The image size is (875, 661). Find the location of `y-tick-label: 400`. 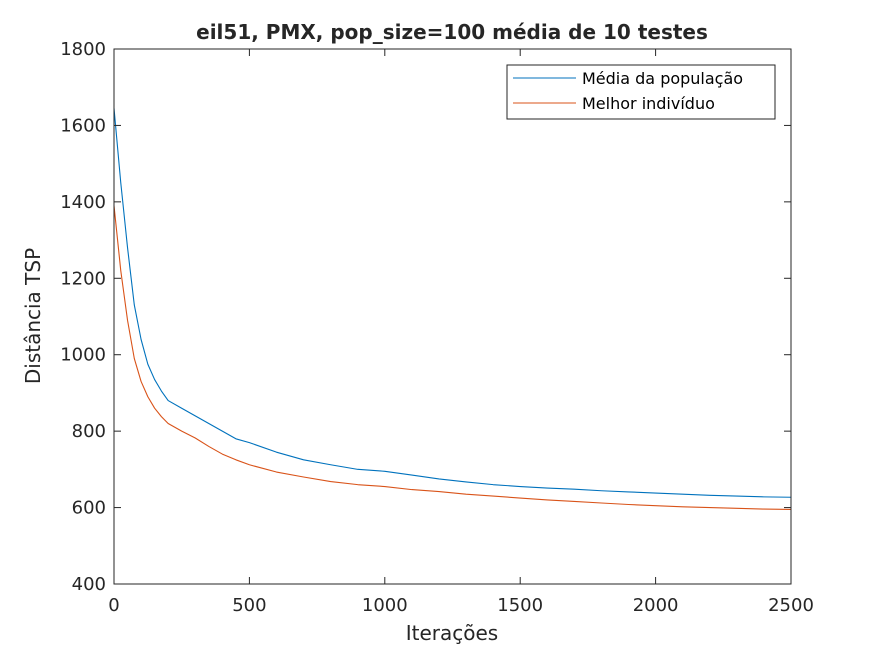

y-tick-label: 400 is located at coordinates (89, 584).